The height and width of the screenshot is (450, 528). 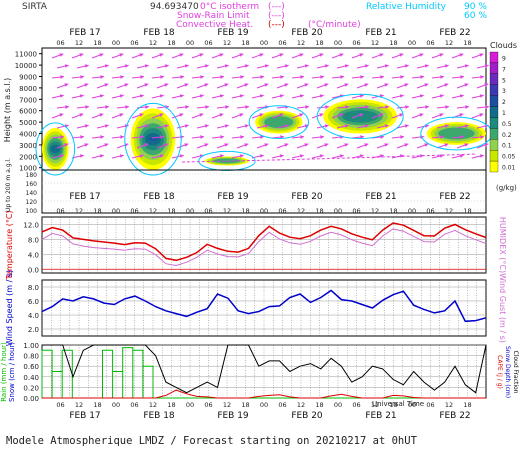 I want to click on lower-height-axis-label: Up to 200 m a.g.l., so click(x=8, y=185).